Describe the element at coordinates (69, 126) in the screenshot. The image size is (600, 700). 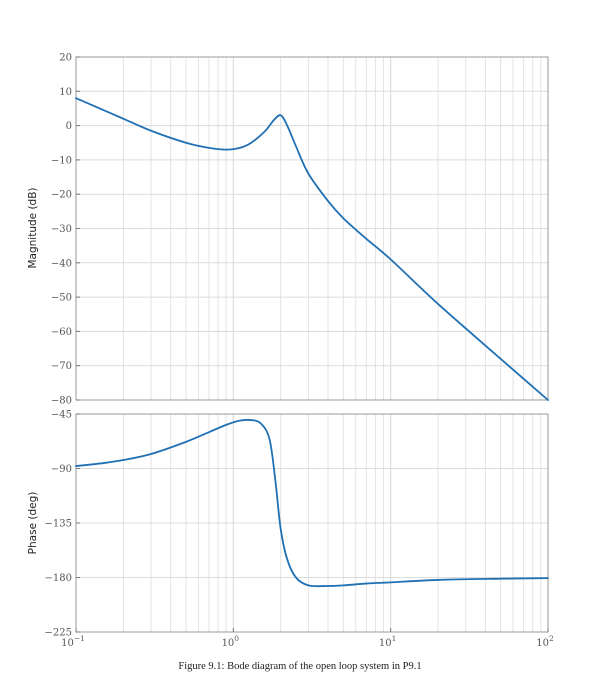
I see `magnitude-y-tick-label: 0` at that location.